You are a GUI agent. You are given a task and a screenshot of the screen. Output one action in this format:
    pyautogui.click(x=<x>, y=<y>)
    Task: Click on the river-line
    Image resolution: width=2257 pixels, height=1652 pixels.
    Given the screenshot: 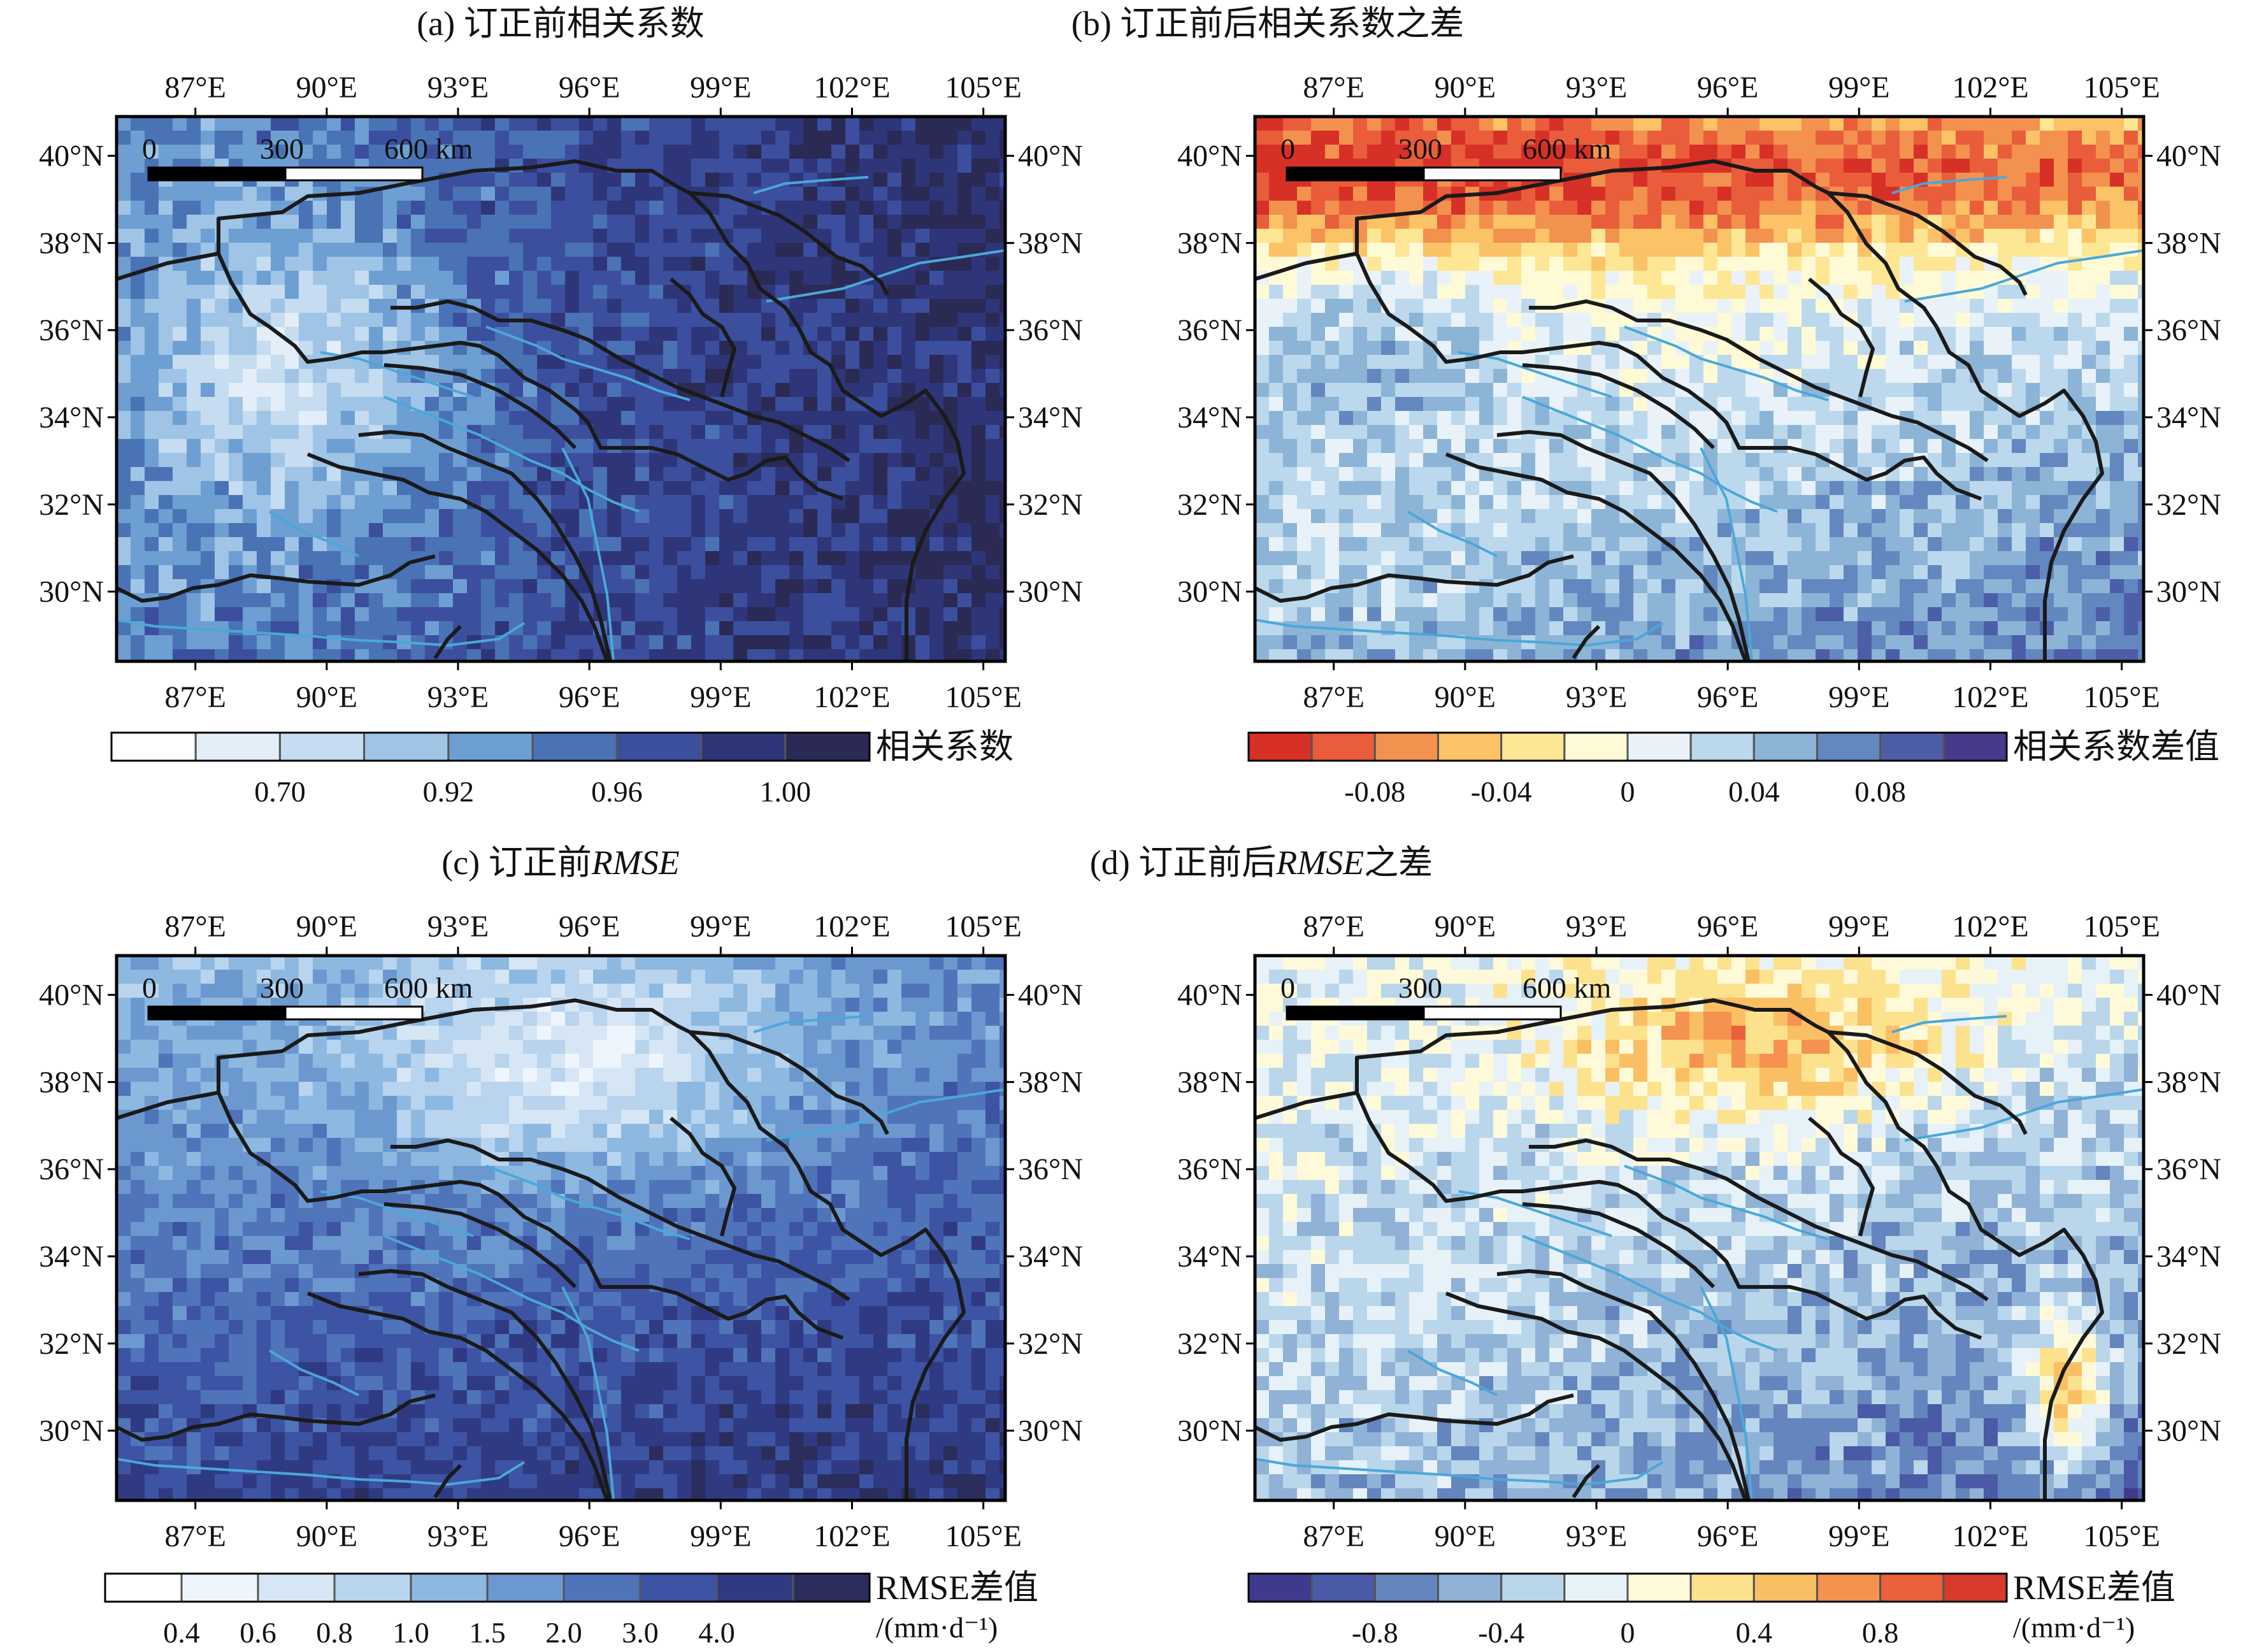 What is the action you would take?
    pyautogui.click(x=313, y=533)
    